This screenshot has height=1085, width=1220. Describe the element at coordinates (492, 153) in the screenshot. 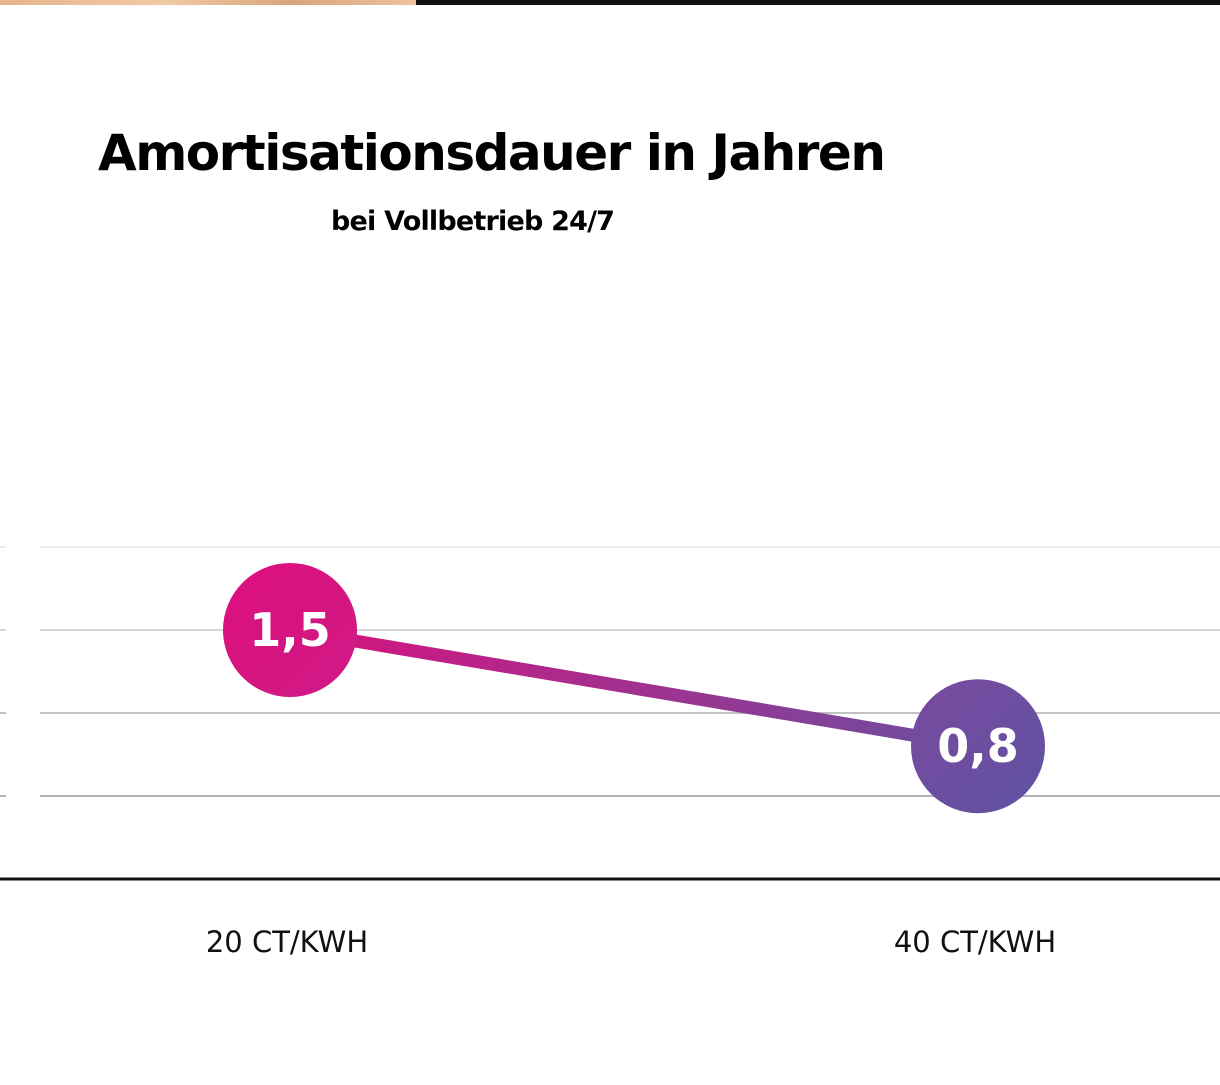

I see `chart-title: Amortisationsdauer in Jahren` at that location.